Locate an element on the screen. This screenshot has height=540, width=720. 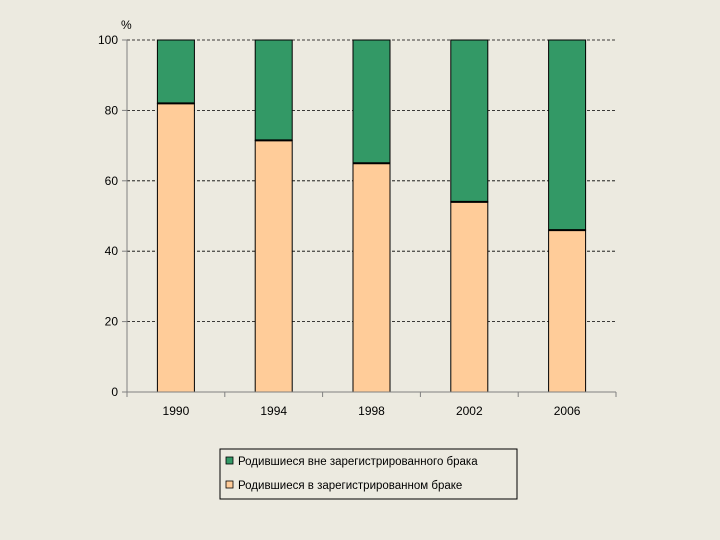
y-tick-label-20: 20 is located at coordinates (112, 322).